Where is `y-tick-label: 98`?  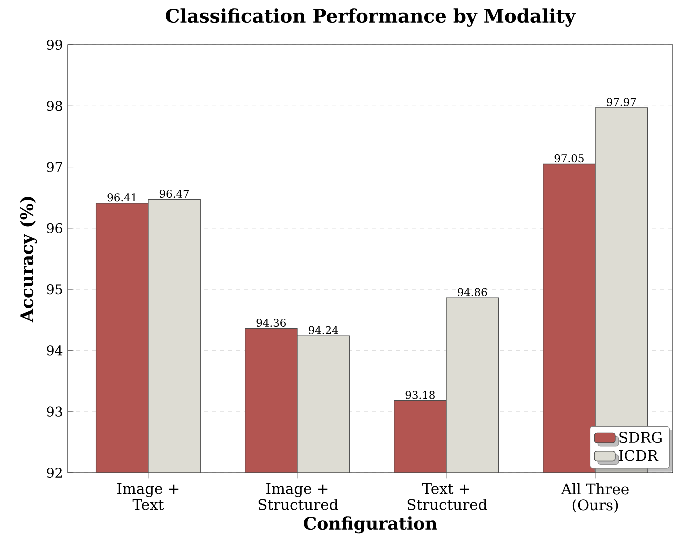 y-tick-label: 98 is located at coordinates (54, 106).